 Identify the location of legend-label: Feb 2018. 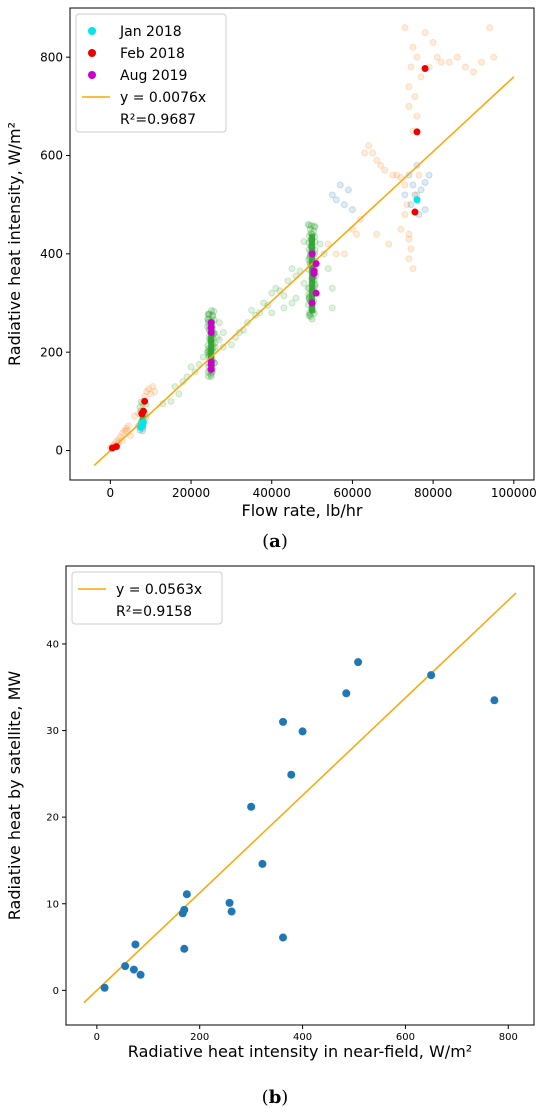
(152, 54).